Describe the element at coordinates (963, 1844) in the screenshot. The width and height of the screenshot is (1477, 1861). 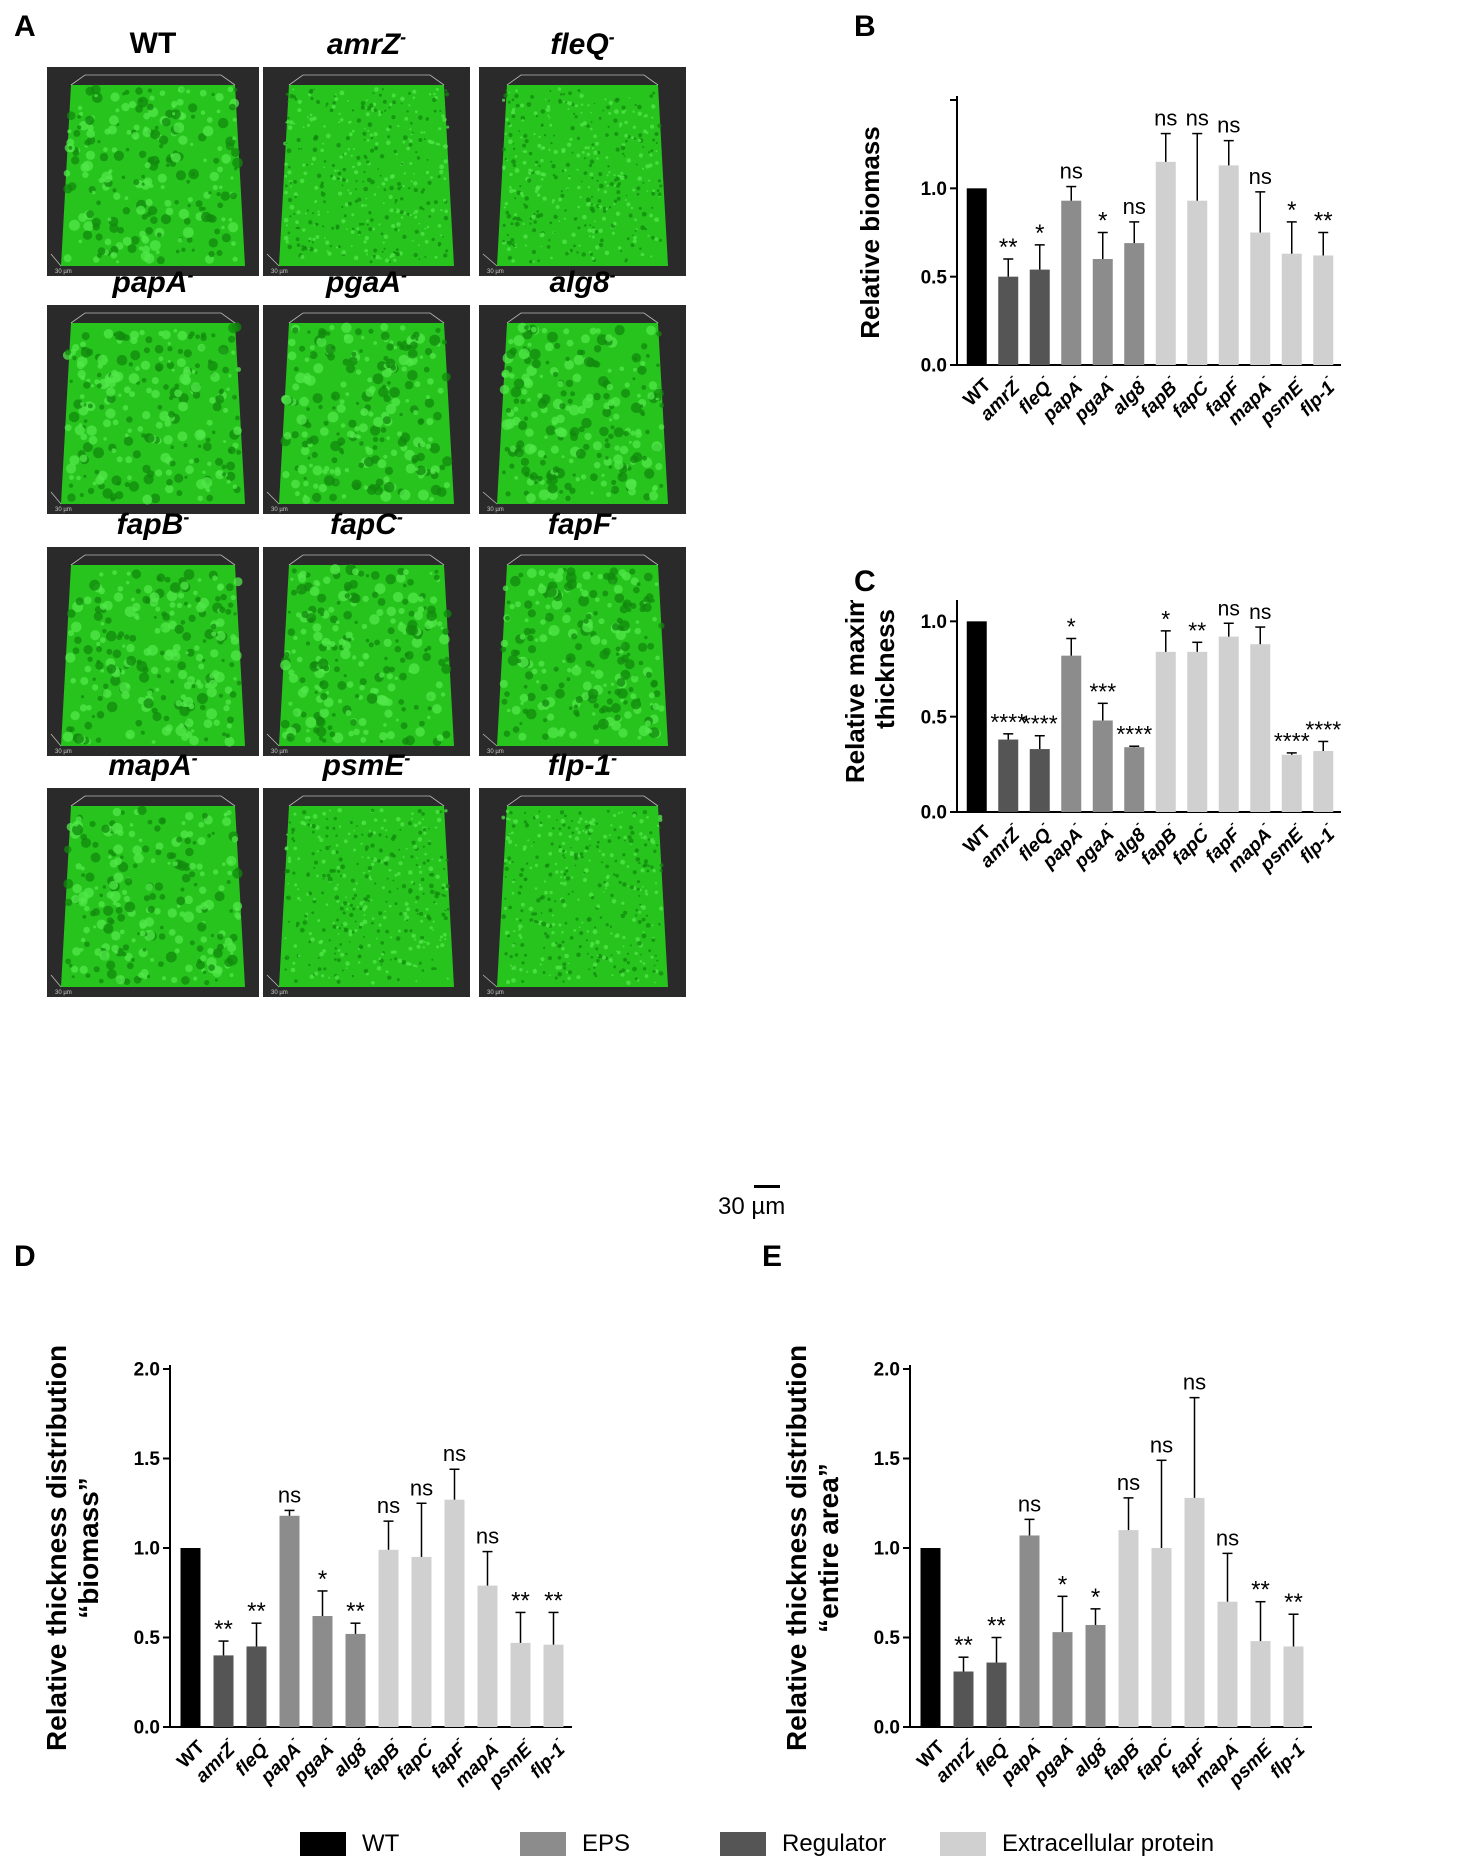
I see `legend-swatch-extracellular-protein` at that location.